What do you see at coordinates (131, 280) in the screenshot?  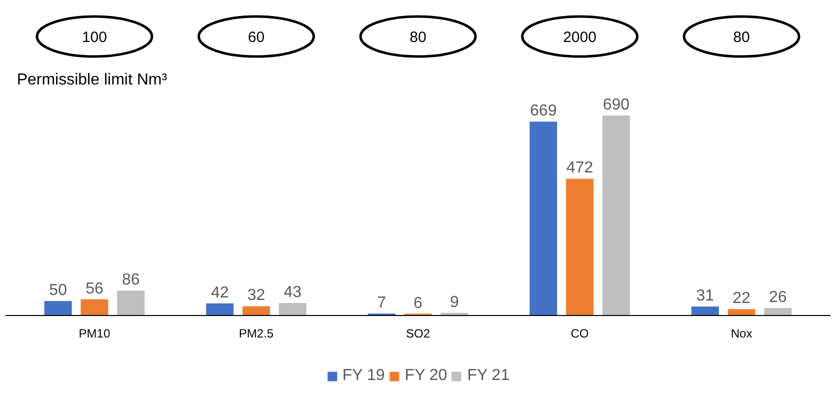 I see `data-label: 86` at bounding box center [131, 280].